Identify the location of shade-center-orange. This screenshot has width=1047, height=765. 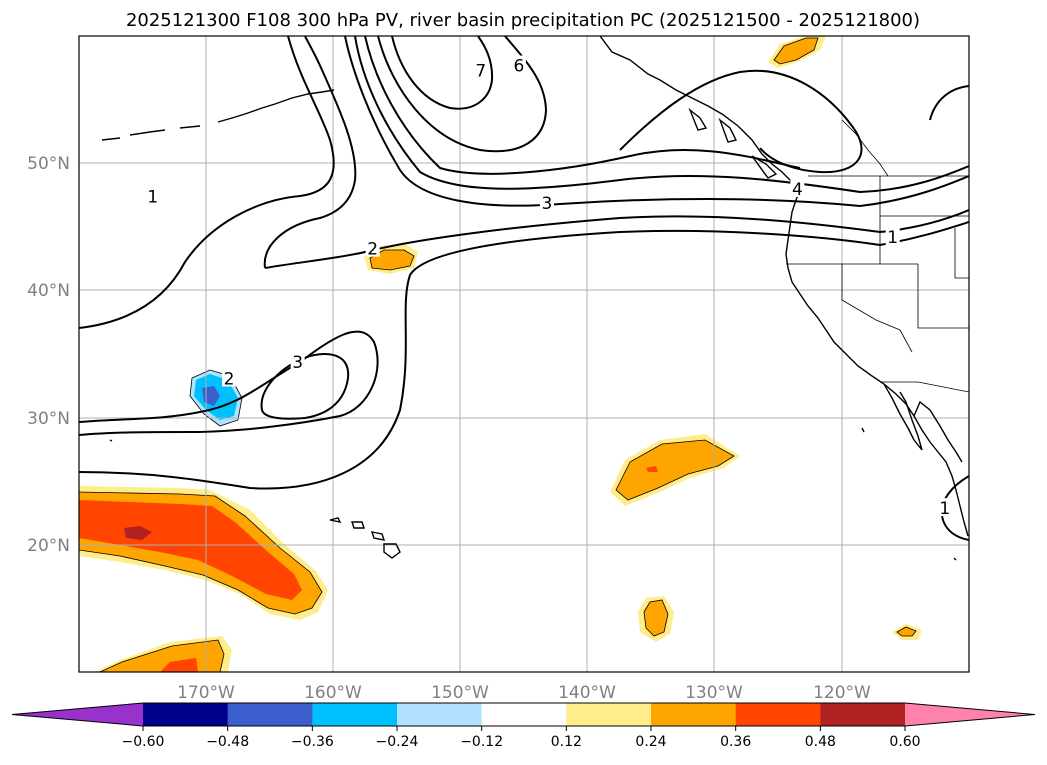
(392, 260).